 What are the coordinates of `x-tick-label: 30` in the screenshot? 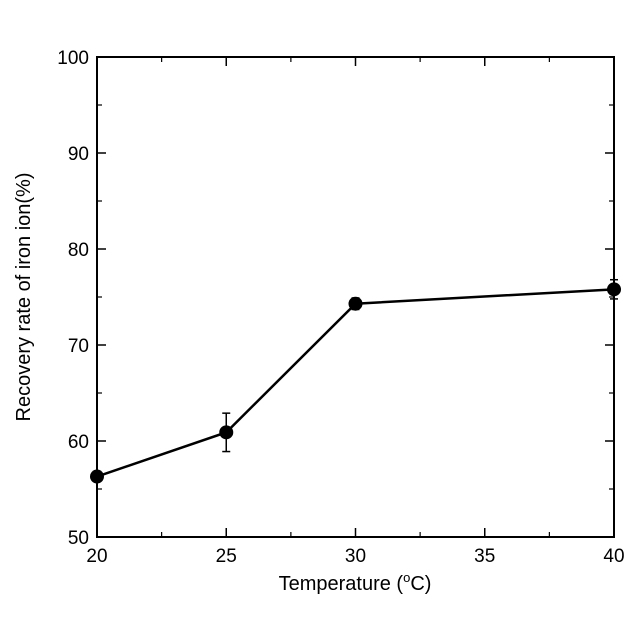 It's located at (355, 556).